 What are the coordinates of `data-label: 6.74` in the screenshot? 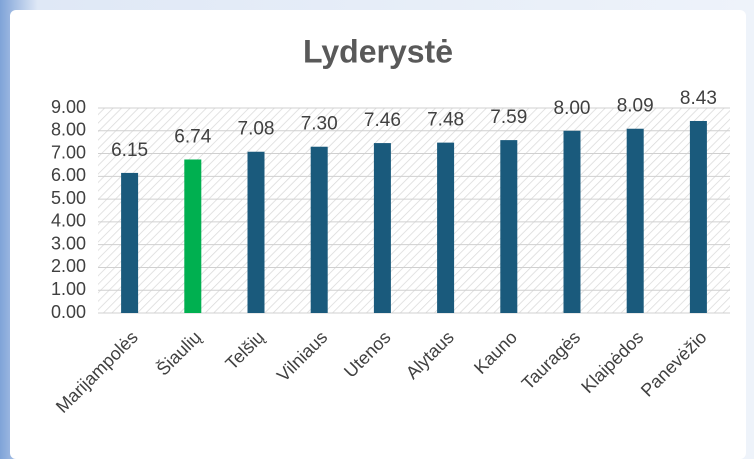 It's located at (192, 136).